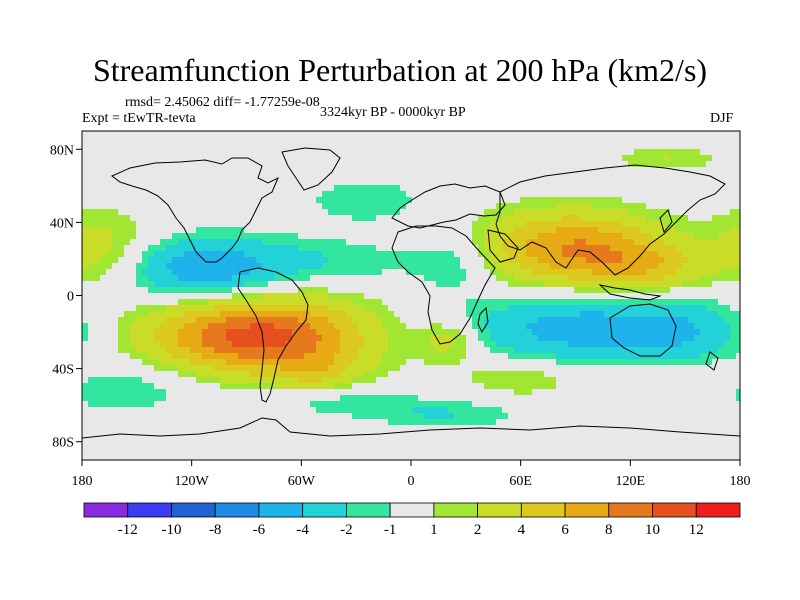  Describe the element at coordinates (259, 530) in the screenshot. I see `colorbar-label: -6` at that location.